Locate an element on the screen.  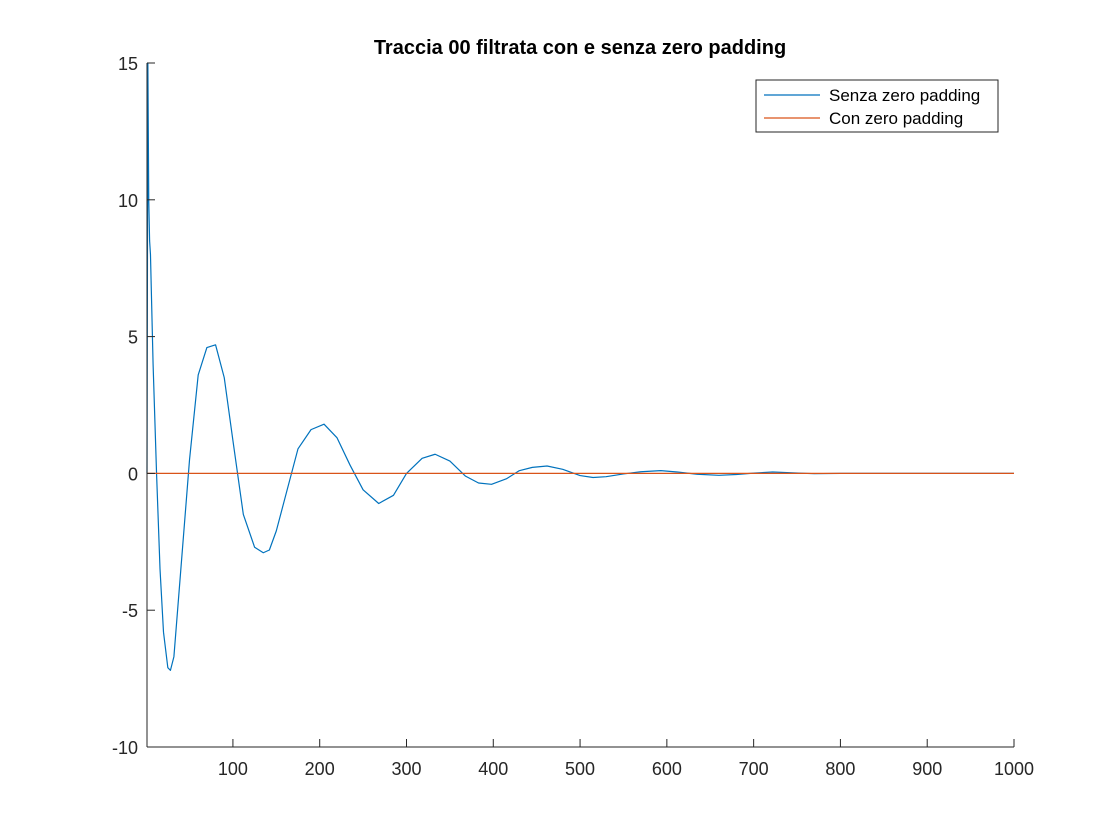
x-tick-label: 600 is located at coordinates (667, 769).